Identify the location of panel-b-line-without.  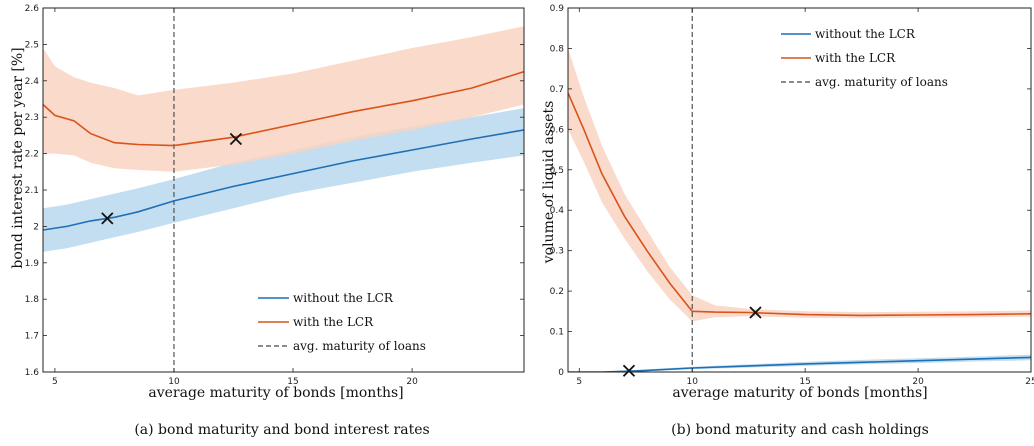
(799, 364).